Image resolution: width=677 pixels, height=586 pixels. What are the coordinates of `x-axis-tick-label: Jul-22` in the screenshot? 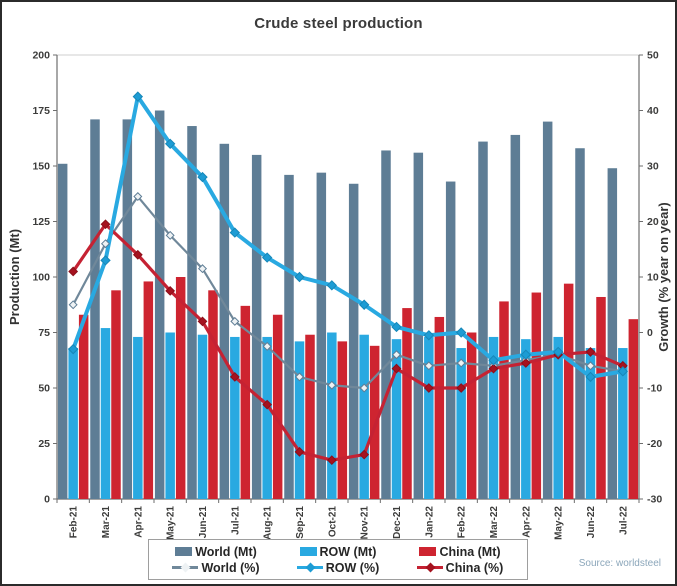 It's located at (623, 520).